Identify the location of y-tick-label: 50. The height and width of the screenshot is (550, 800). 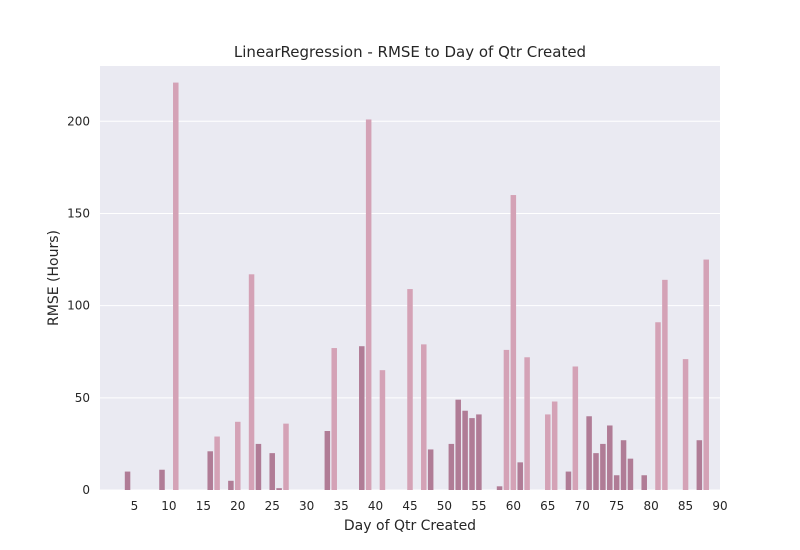
(82, 398).